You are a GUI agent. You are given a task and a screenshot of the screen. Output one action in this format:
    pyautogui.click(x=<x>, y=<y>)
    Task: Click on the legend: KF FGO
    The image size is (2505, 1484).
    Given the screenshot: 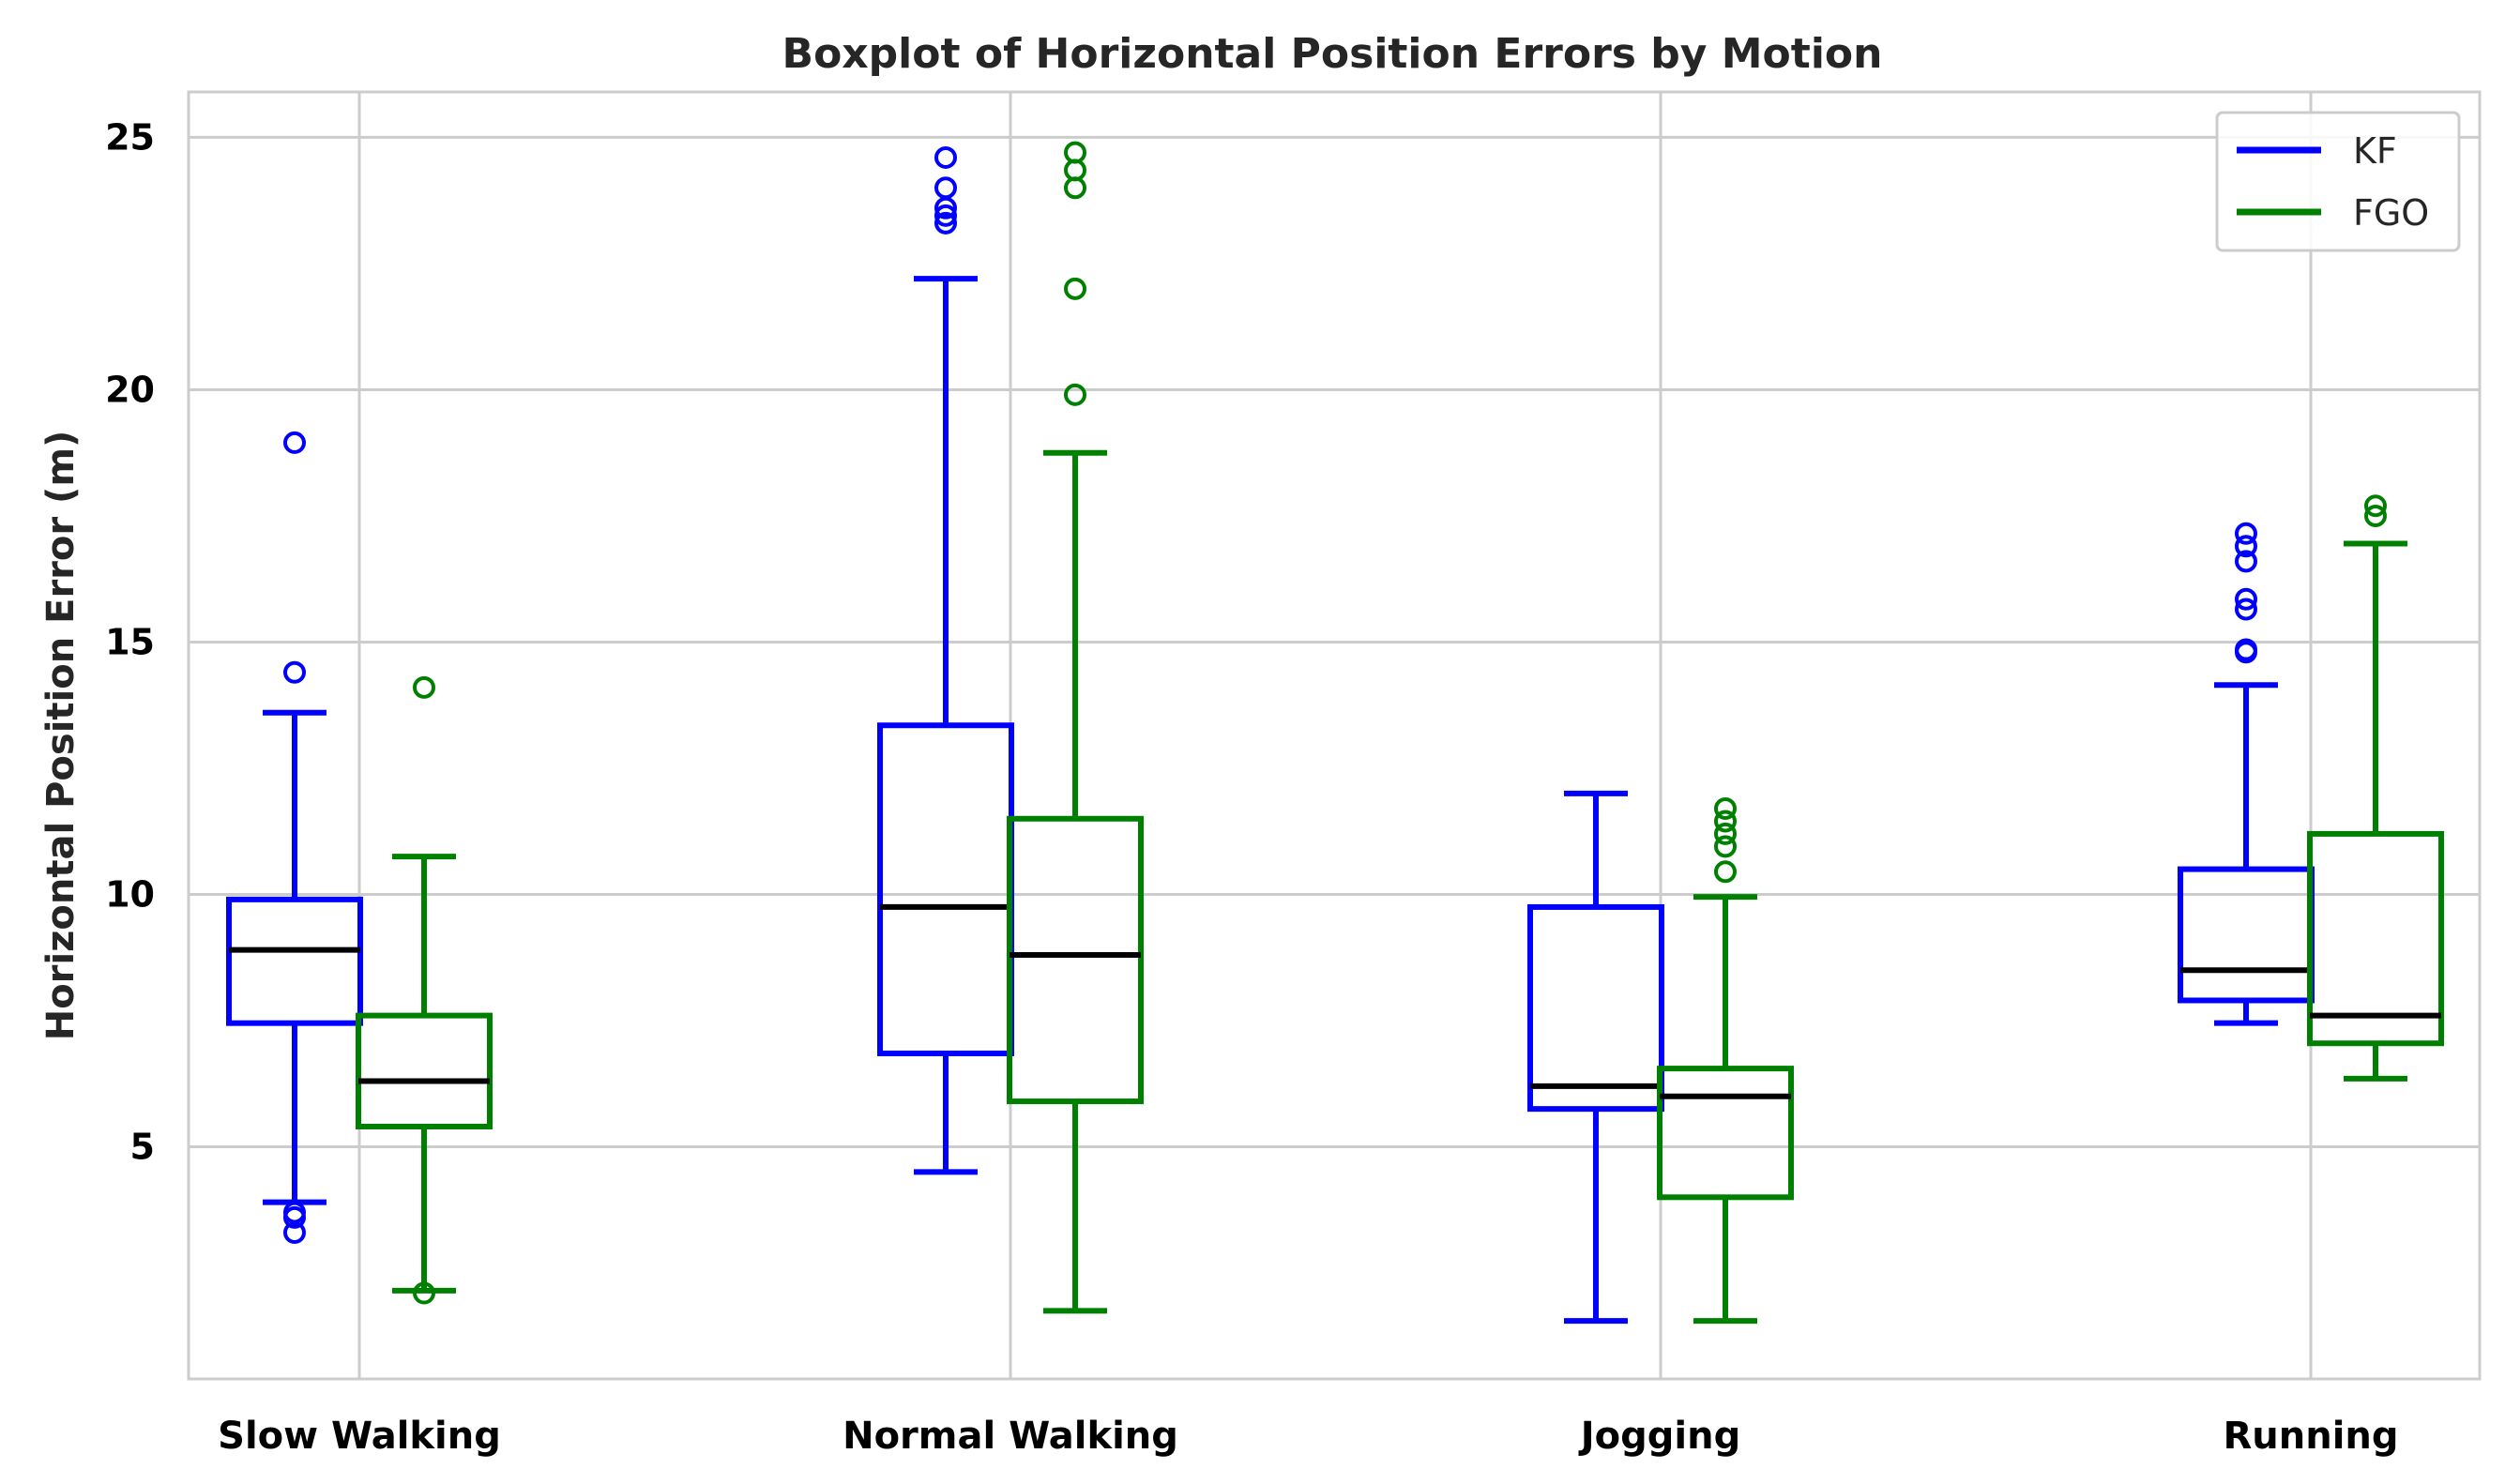 What is the action you would take?
    pyautogui.click(x=2338, y=182)
    